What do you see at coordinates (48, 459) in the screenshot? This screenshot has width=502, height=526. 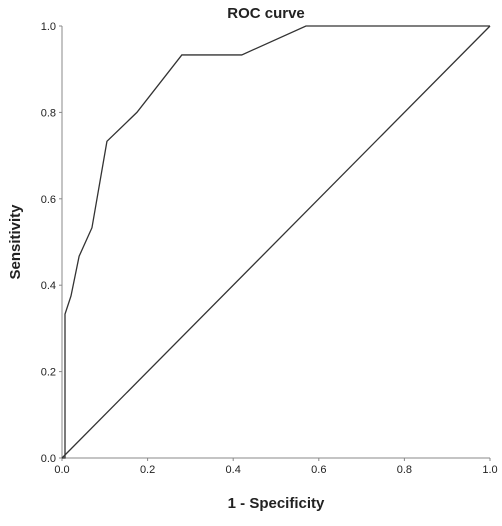 I see `y-tick-label: 0.0` at bounding box center [48, 459].